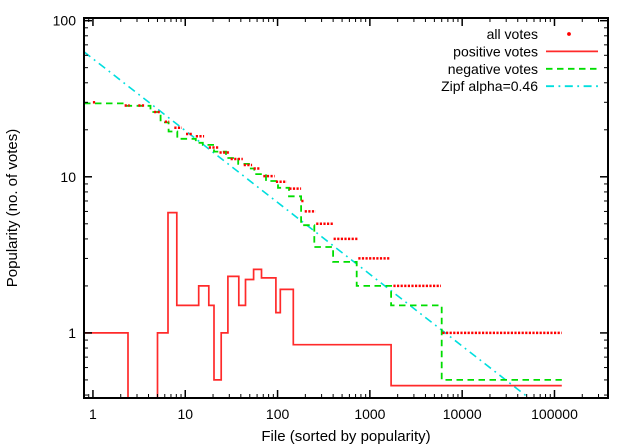 Image resolution: width=640 pixels, height=448 pixels. I want to click on x-tick-label-2: 100, so click(278, 414).